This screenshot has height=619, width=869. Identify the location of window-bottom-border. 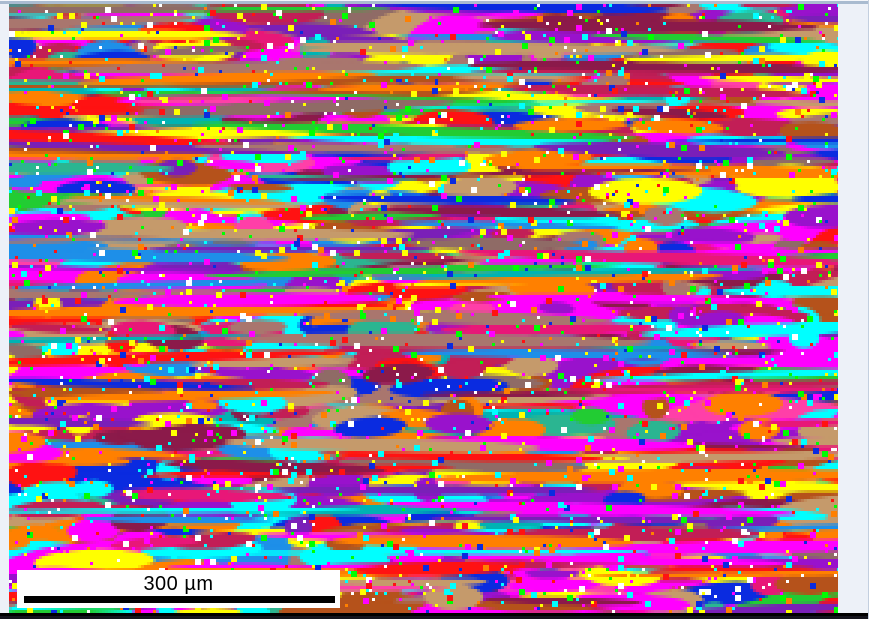
(434, 616).